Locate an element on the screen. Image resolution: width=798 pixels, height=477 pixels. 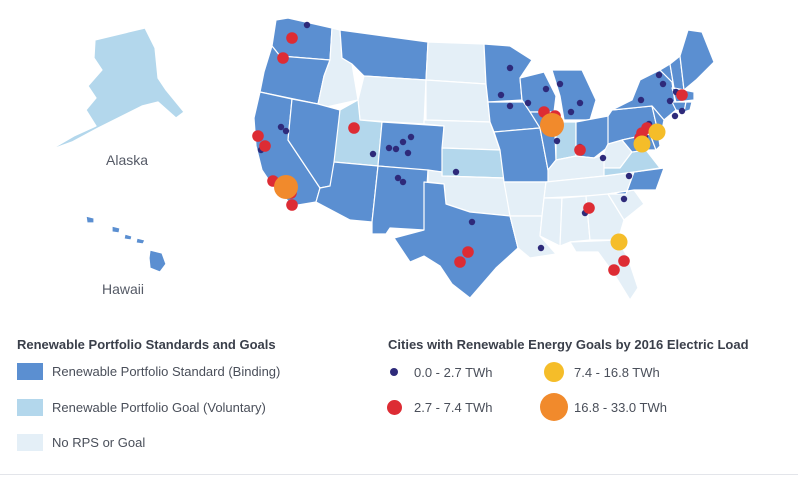
medium-city-dot is located at coordinates (394, 407).